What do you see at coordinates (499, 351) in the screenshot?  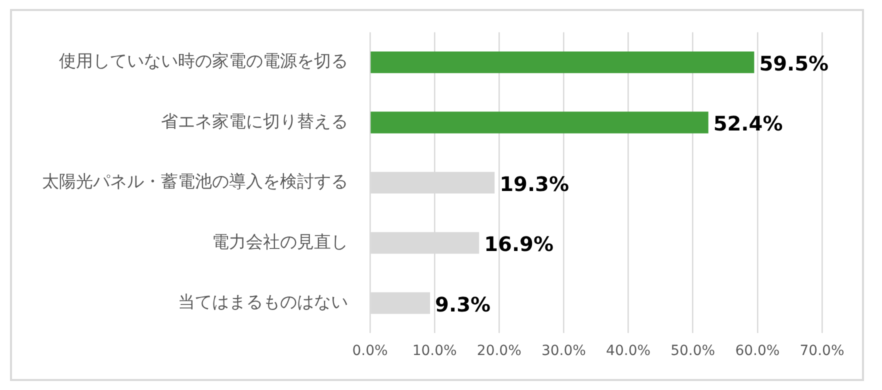 I see `x-tick-label: 20.0%` at bounding box center [499, 351].